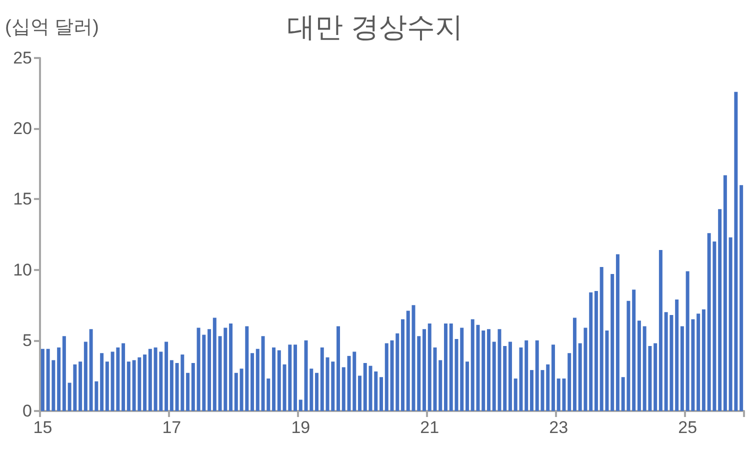 The image size is (750, 450). What do you see at coordinates (430, 427) in the screenshot?
I see `x-tick-label: 21` at bounding box center [430, 427].